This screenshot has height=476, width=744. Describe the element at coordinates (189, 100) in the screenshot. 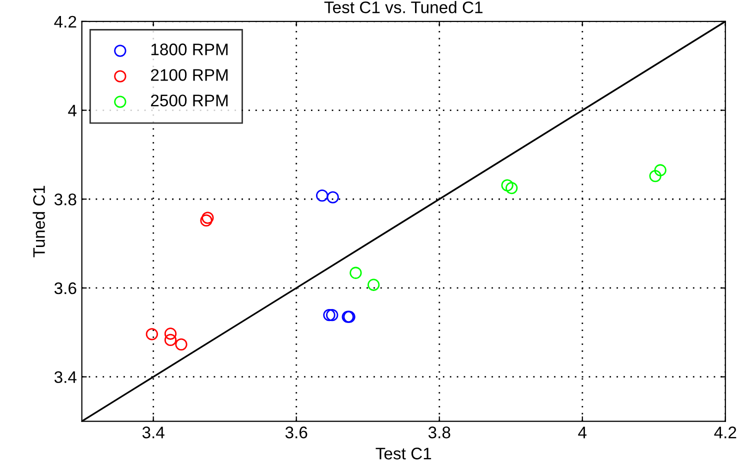

I see `legend-label: 2500 RPM` at that location.